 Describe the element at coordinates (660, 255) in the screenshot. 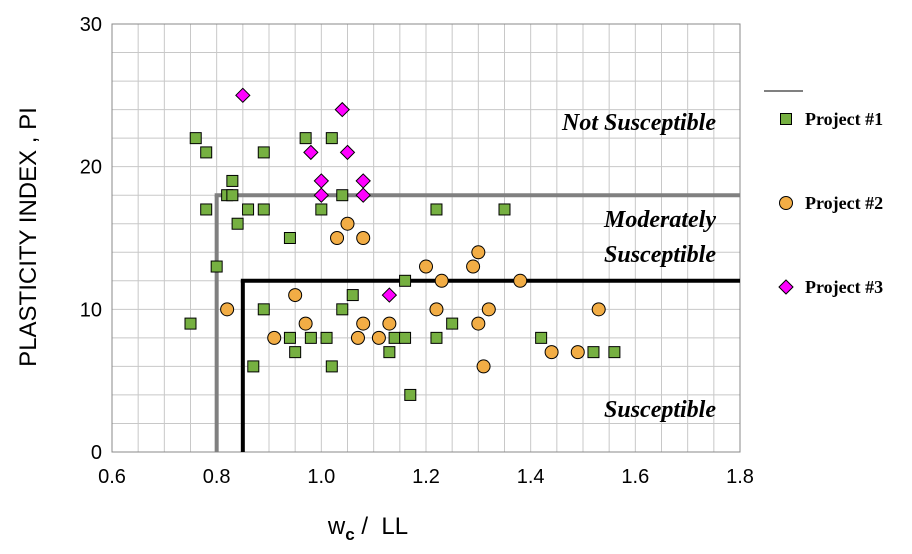

I see `annotation-susceptible-moderate: Susceptible` at that location.